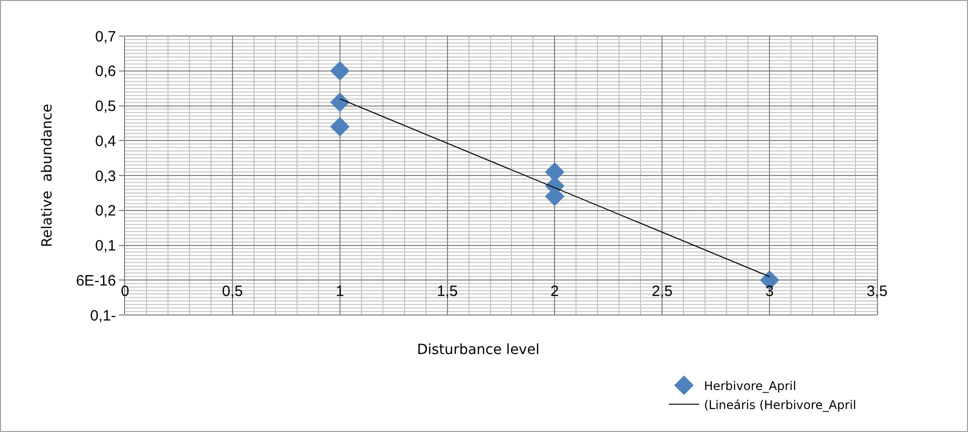 The width and height of the screenshot is (968, 432). Describe the element at coordinates (877, 291) in the screenshot. I see `x-tick-label: 3,5` at that location.